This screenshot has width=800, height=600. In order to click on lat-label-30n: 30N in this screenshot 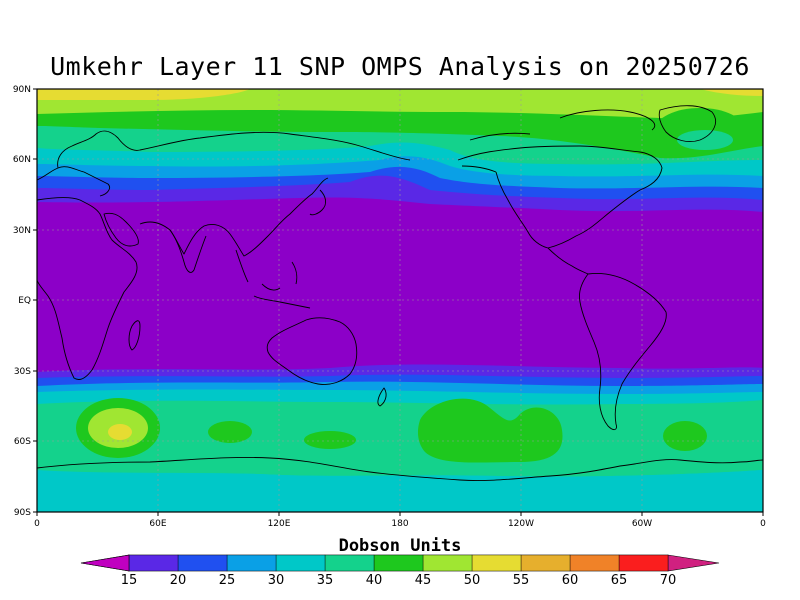, I will do `click(22, 231)`.